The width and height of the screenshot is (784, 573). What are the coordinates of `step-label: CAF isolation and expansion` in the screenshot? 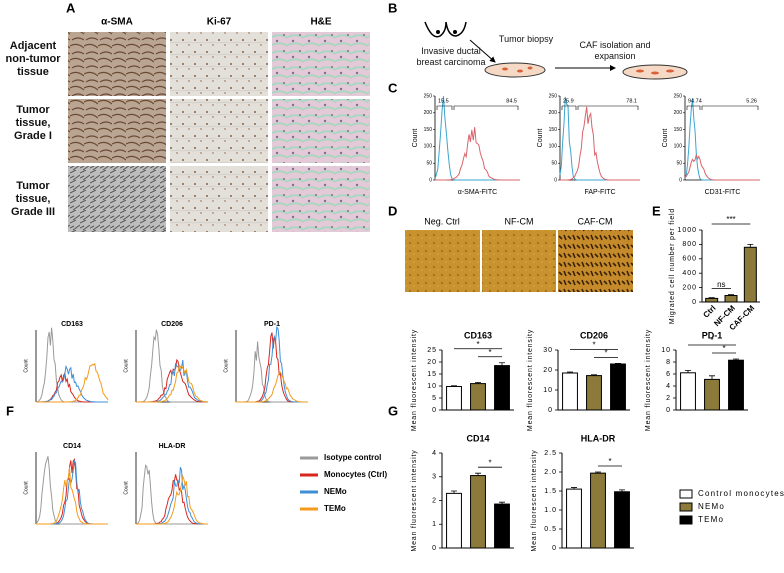 It's located at (615, 50).